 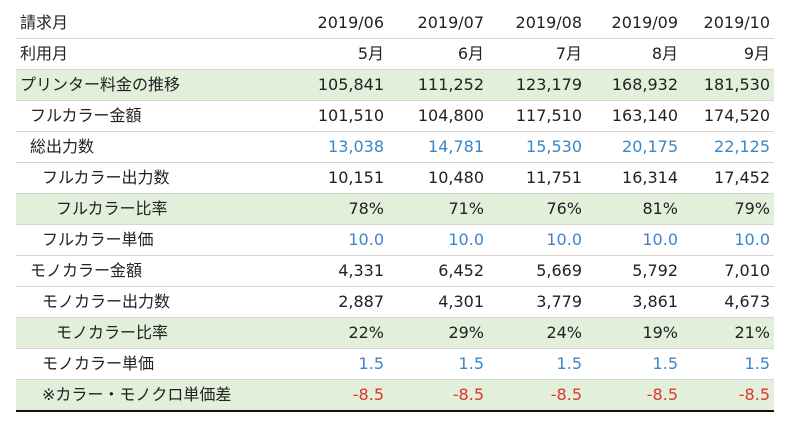 What do you see at coordinates (728, 178) in the screenshot?
I see `value-cell: 17,452` at bounding box center [728, 178].